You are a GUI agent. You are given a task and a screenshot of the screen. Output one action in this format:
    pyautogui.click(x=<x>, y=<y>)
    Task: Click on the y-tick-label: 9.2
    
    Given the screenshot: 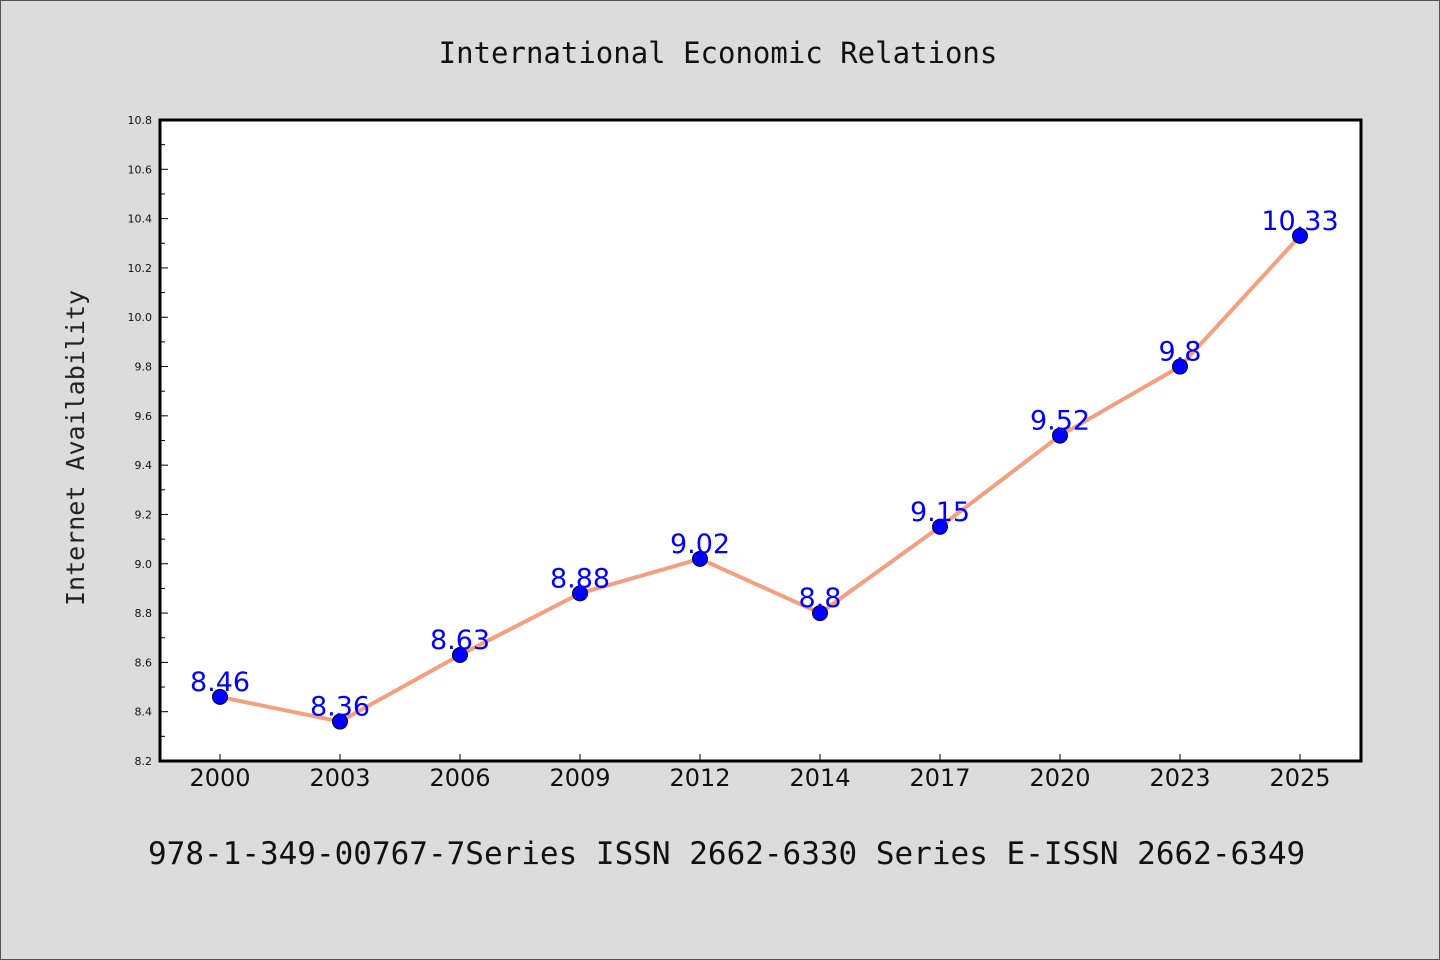 What is the action you would take?
    pyautogui.click(x=144, y=514)
    